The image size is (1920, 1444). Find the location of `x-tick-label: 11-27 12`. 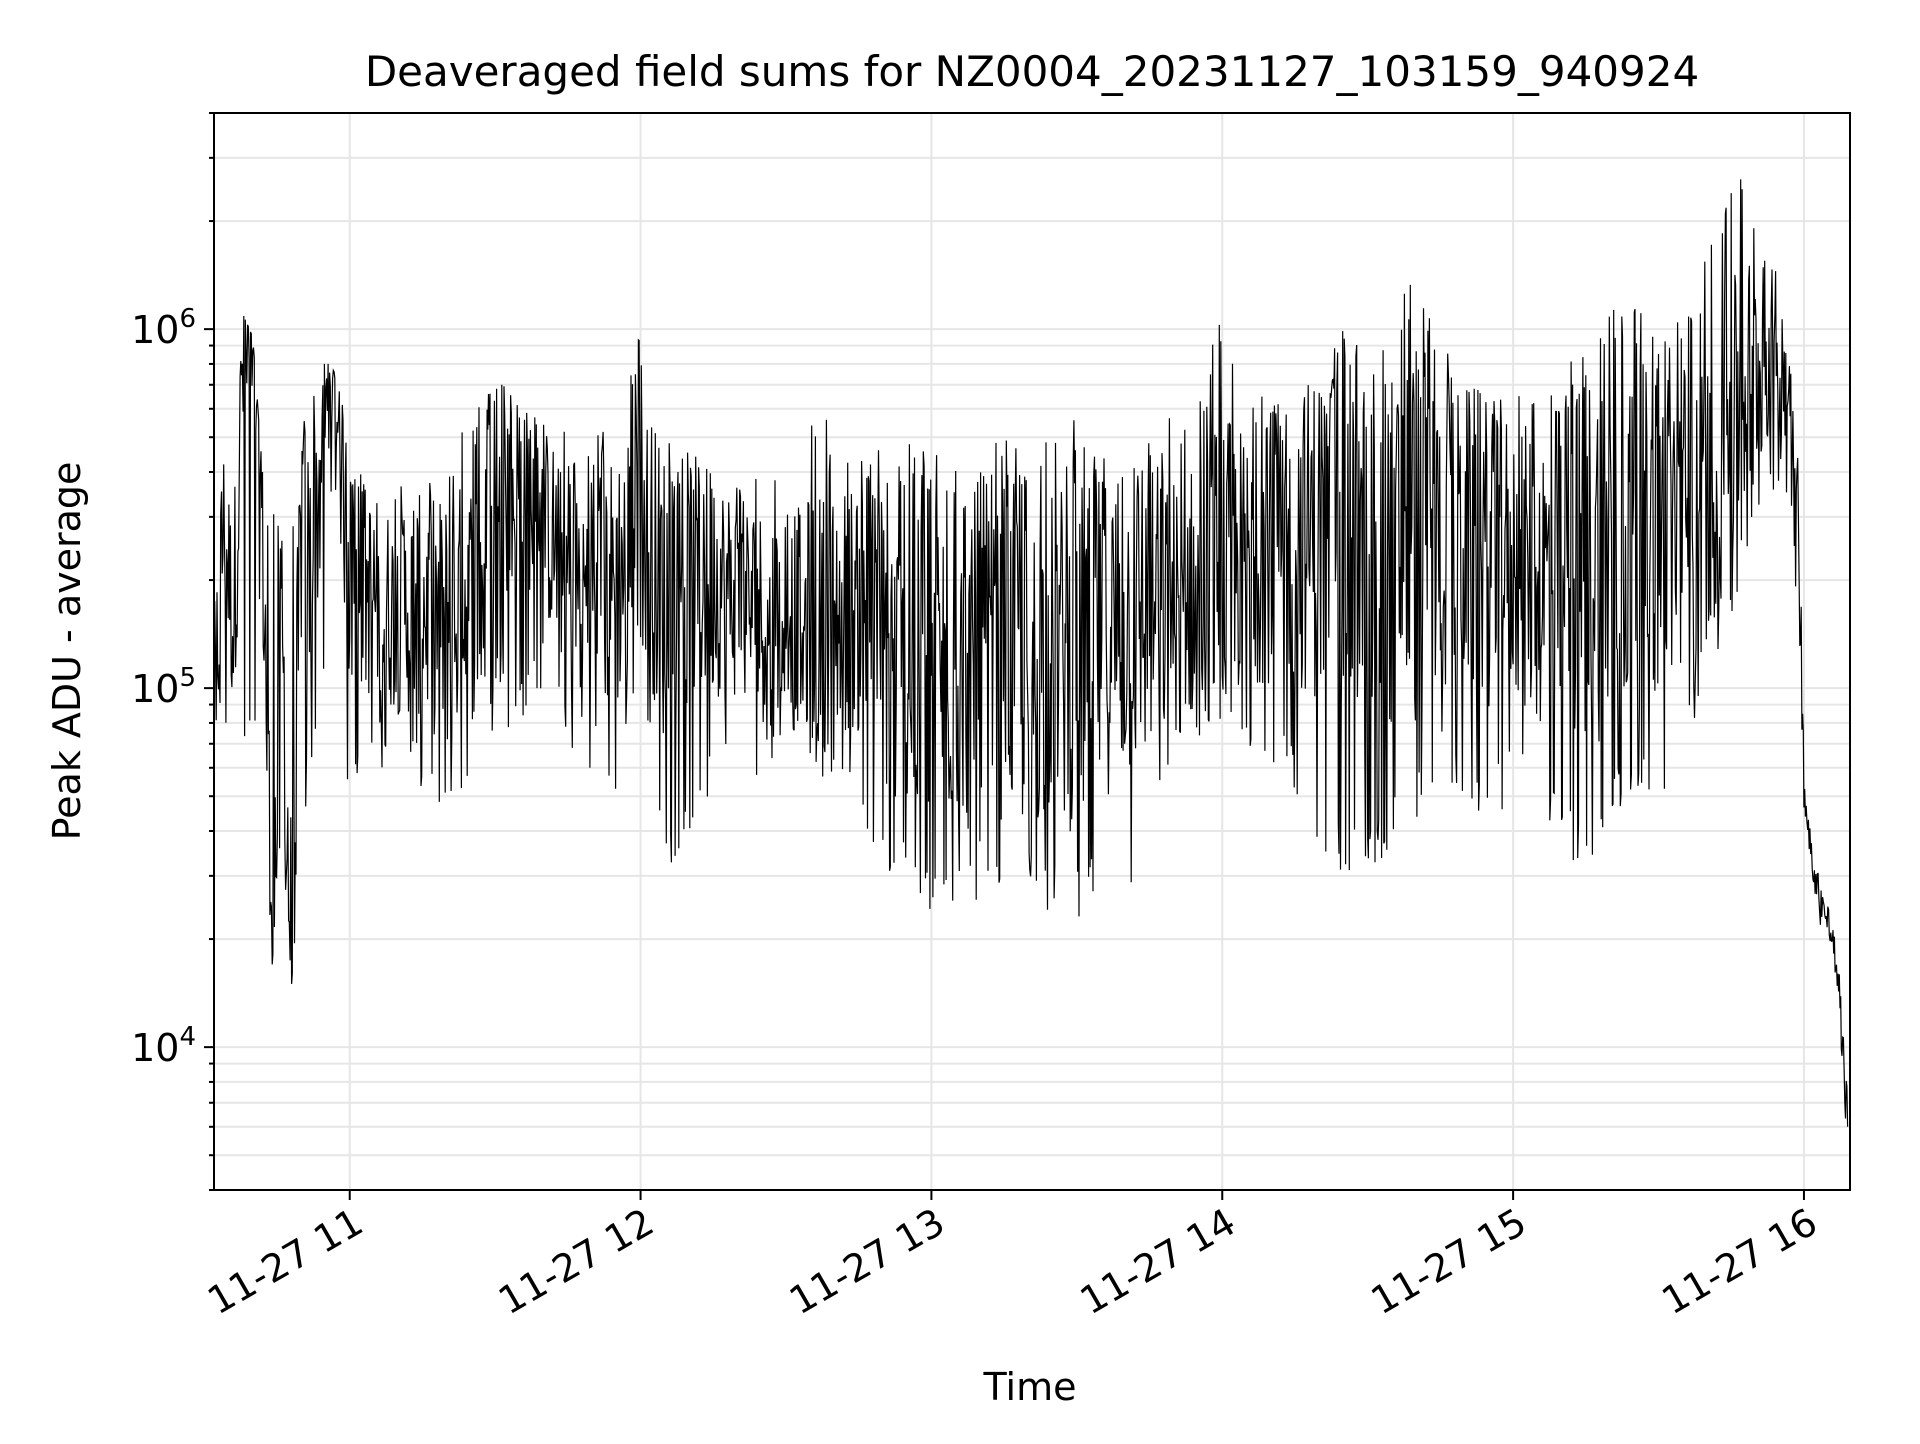

x-tick-label: 11-27 12 is located at coordinates (576, 1262).